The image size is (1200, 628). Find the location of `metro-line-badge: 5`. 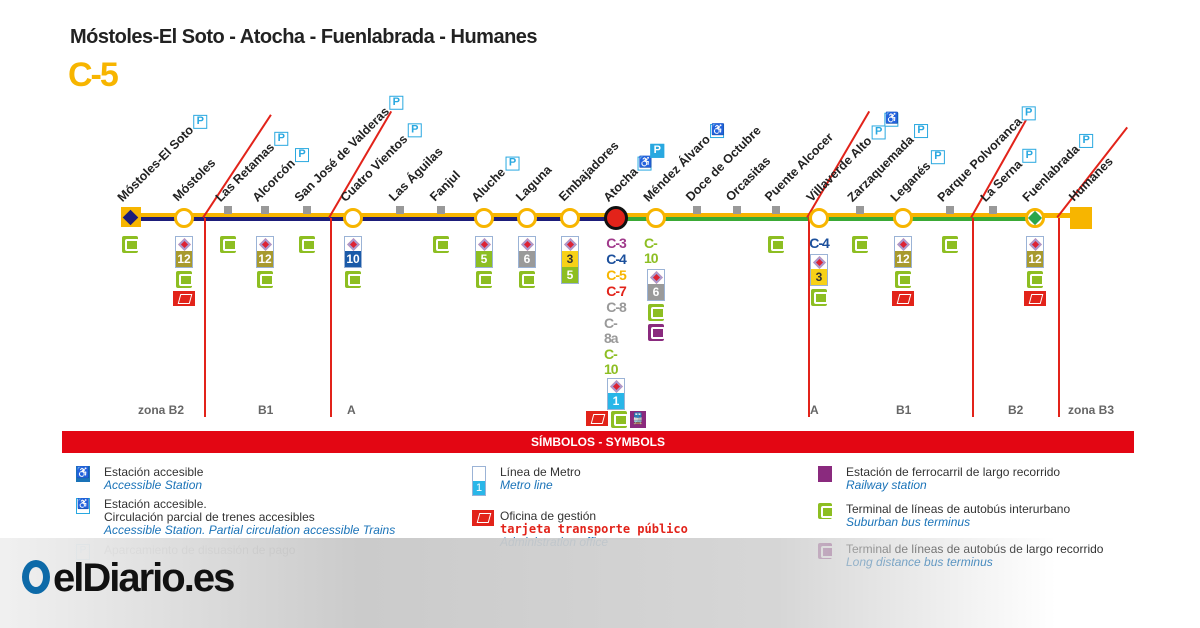

metro-line-badge: 5 is located at coordinates (484, 252).